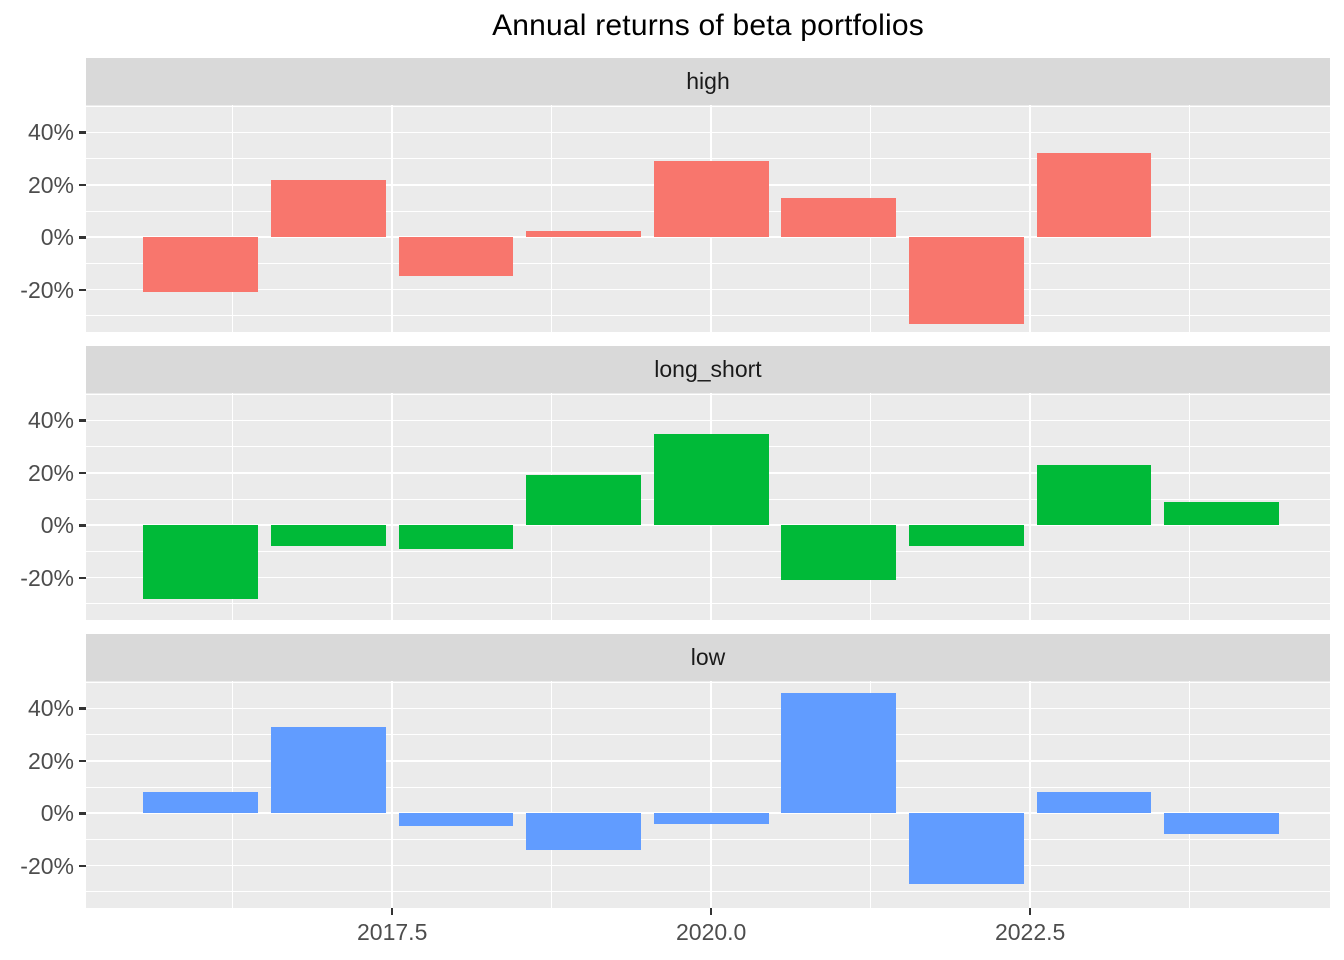 The height and width of the screenshot is (960, 1344). I want to click on bar-high-2021, so click(839, 217).